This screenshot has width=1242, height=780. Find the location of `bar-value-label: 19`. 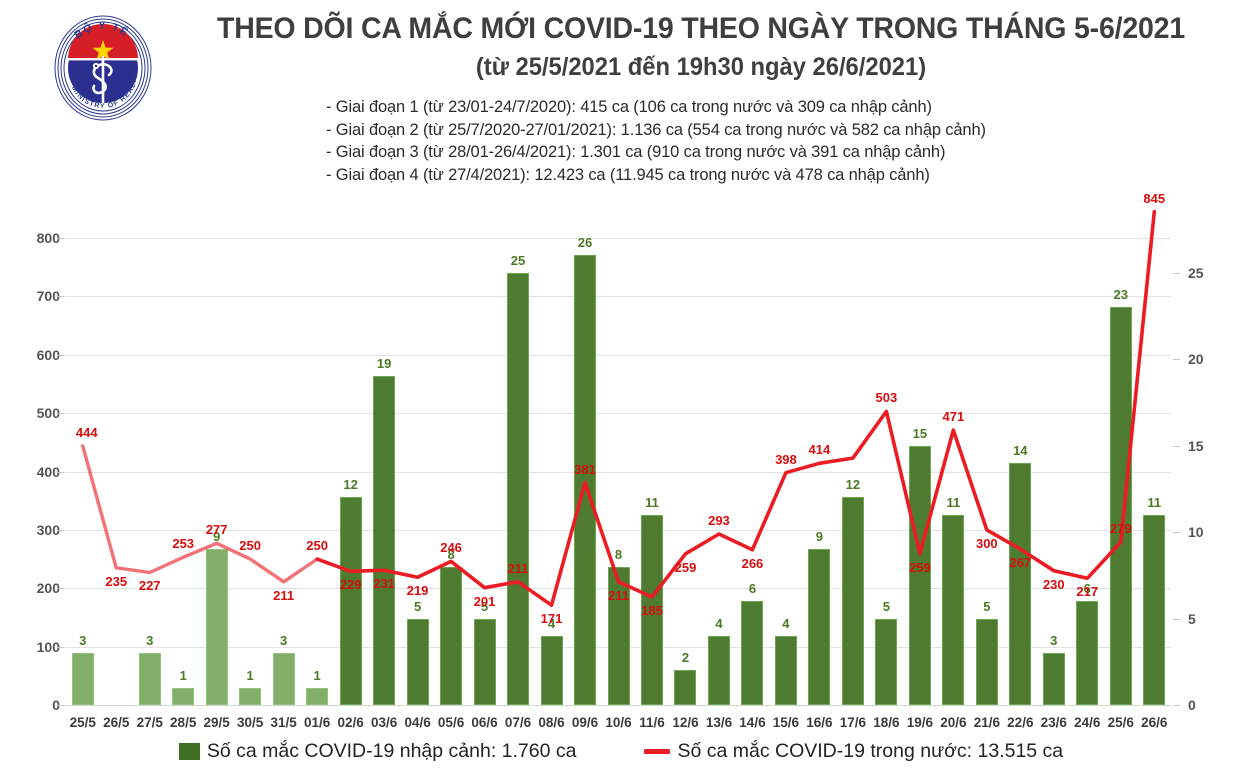

bar-value-label: 19 is located at coordinates (384, 364).